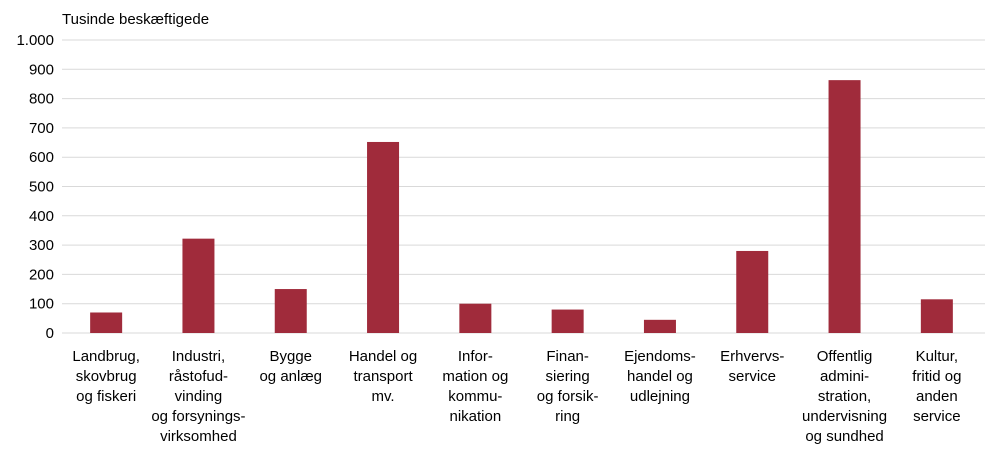  Describe the element at coordinates (568, 376) in the screenshot. I see `x-tick-label-line: siering` at that location.